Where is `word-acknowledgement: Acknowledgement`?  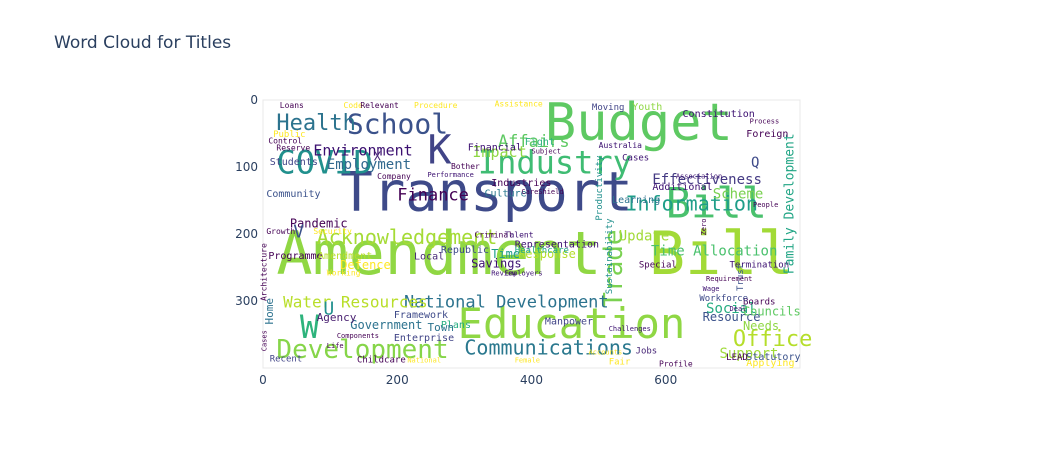 word-acknowledgement: Acknowledgement is located at coordinates (407, 237).